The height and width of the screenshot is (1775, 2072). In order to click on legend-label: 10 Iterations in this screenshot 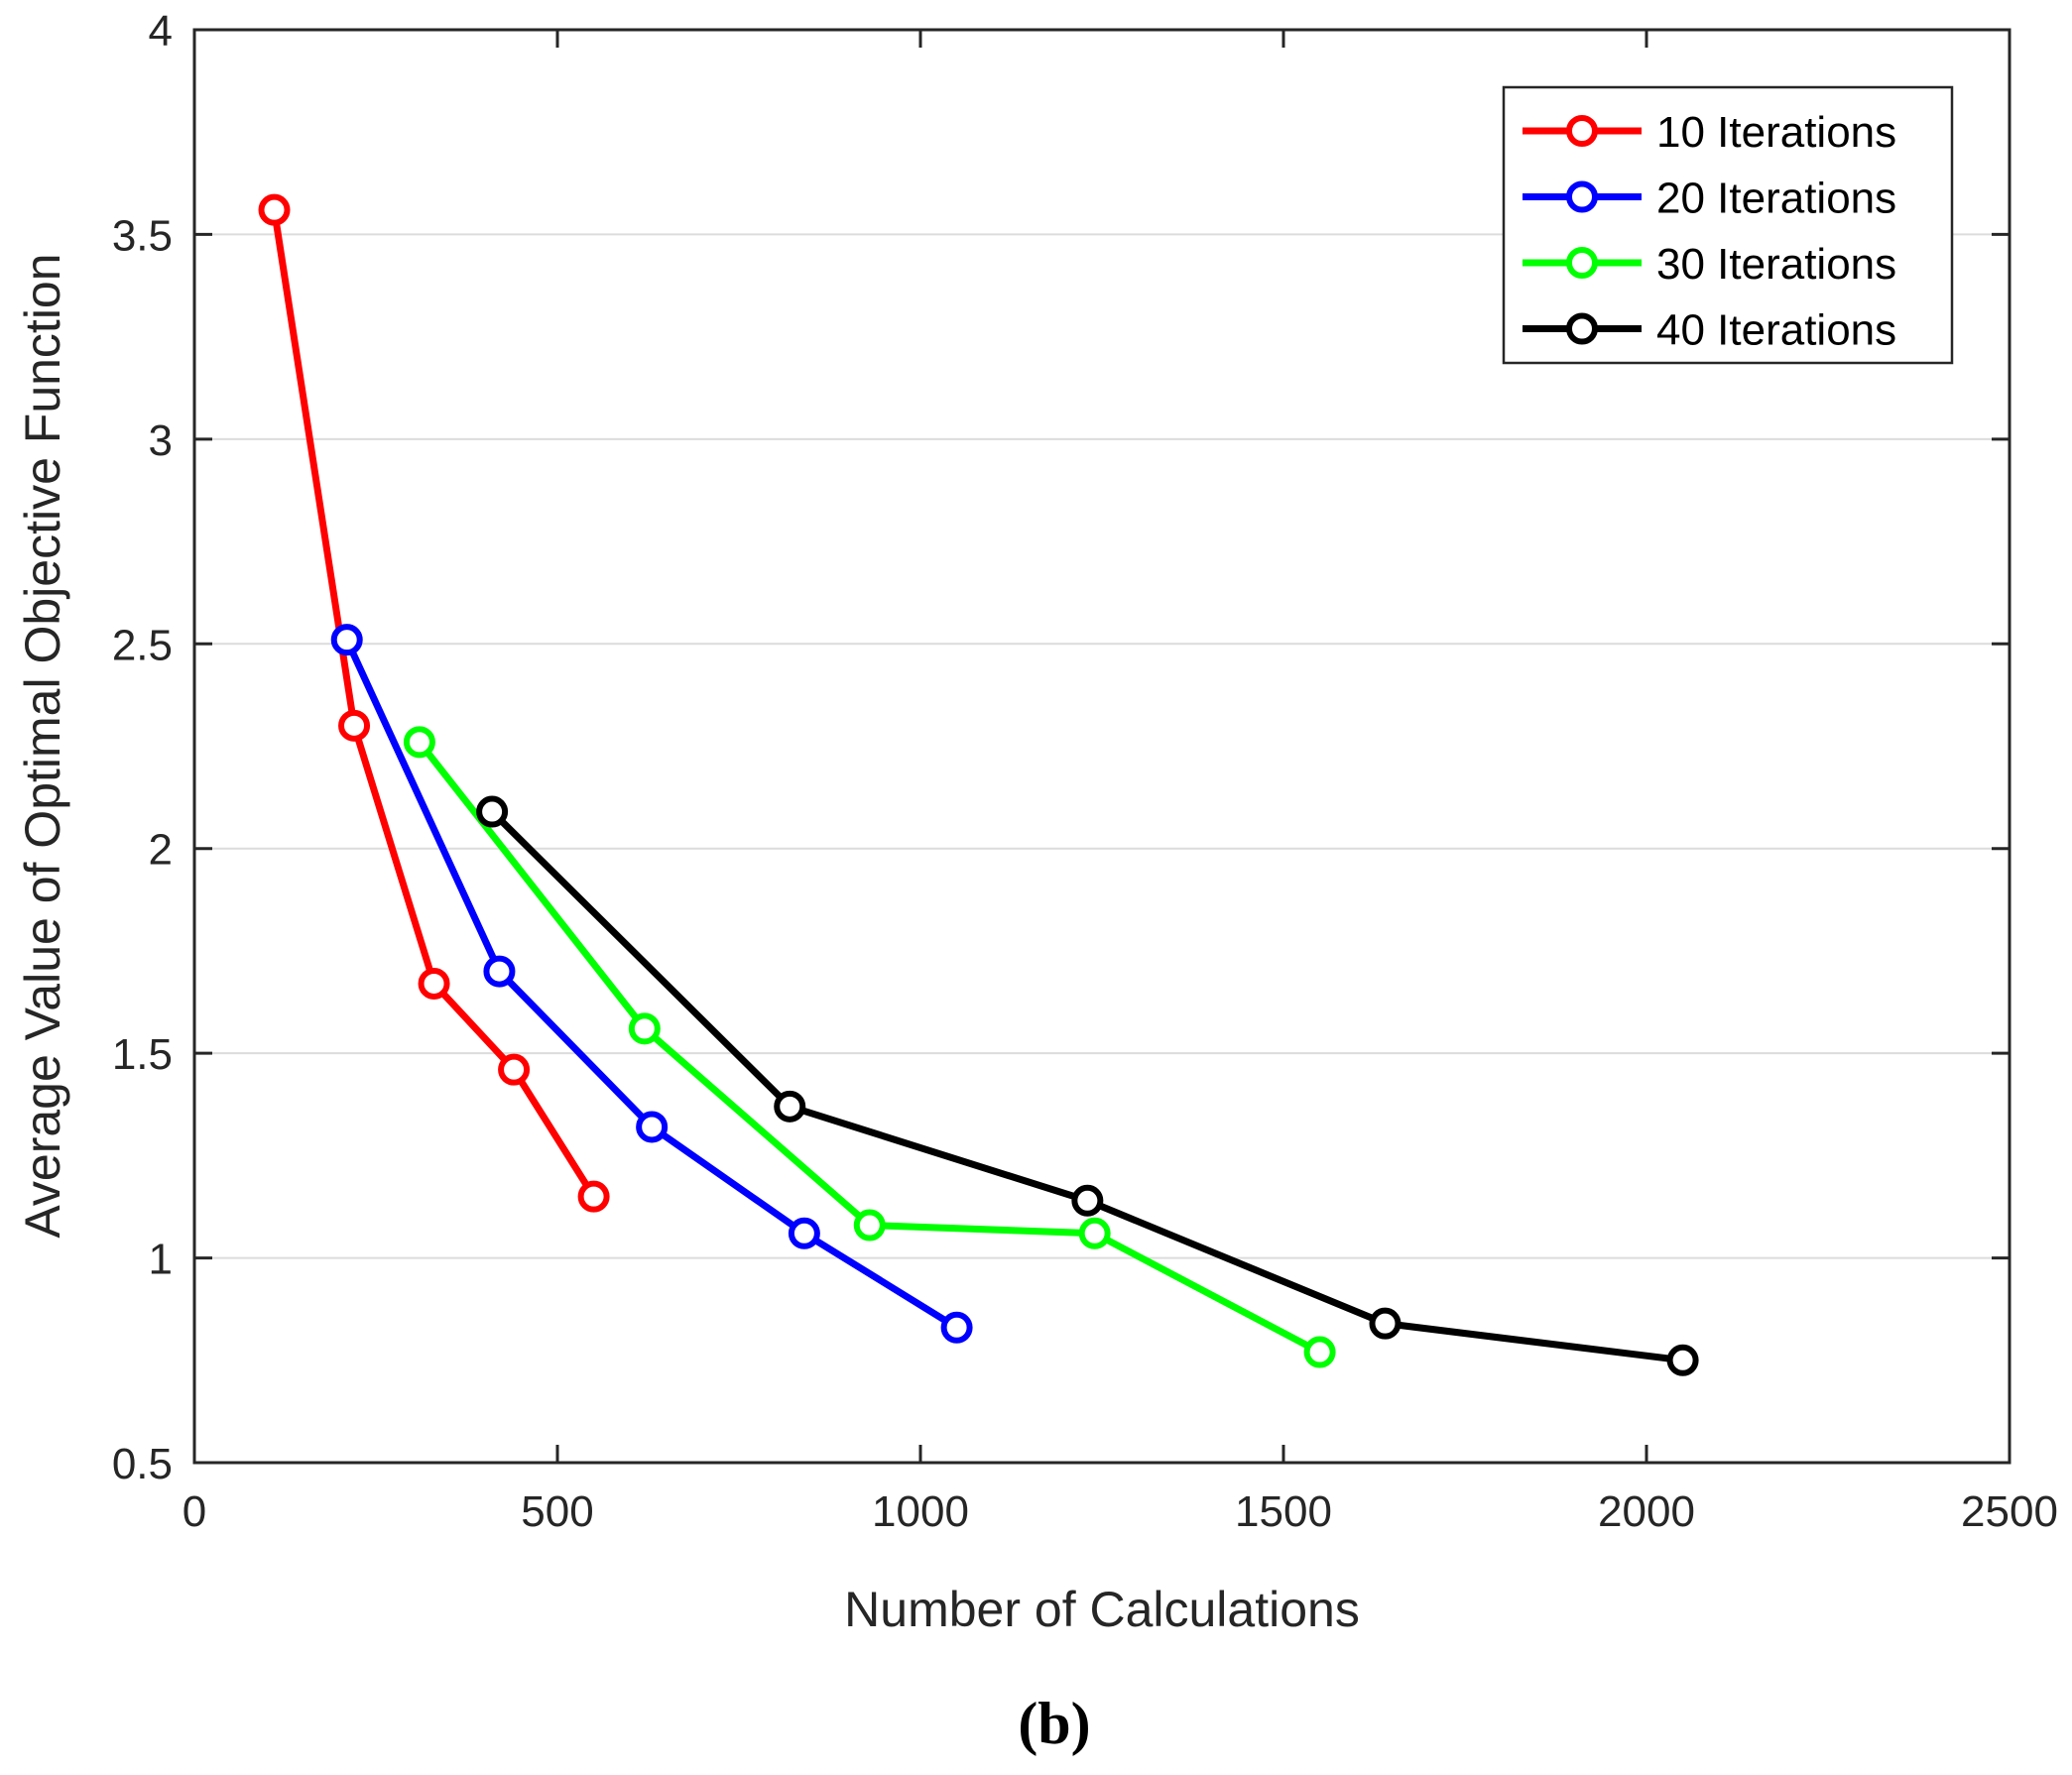, I will do `click(1776, 133)`.